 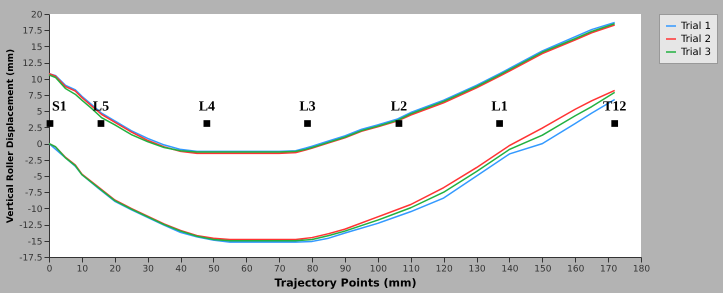 What do you see at coordinates (49, 269) in the screenshot?
I see `x-tick-label: 0` at bounding box center [49, 269].